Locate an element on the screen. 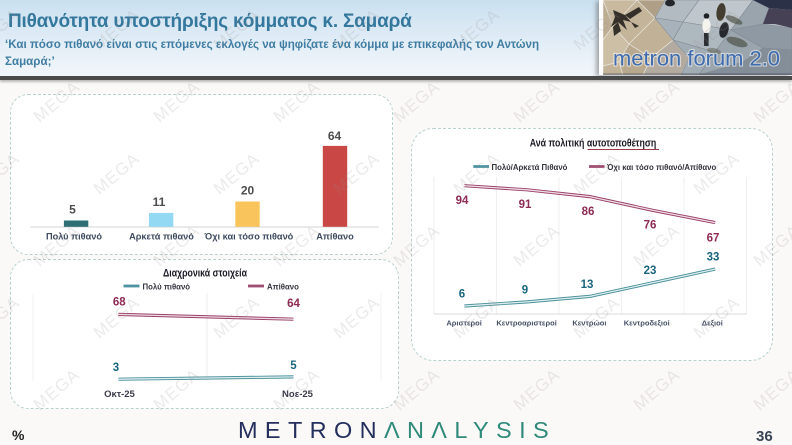 The height and width of the screenshot is (445, 792). svg-text: 20 is located at coordinates (248, 191).